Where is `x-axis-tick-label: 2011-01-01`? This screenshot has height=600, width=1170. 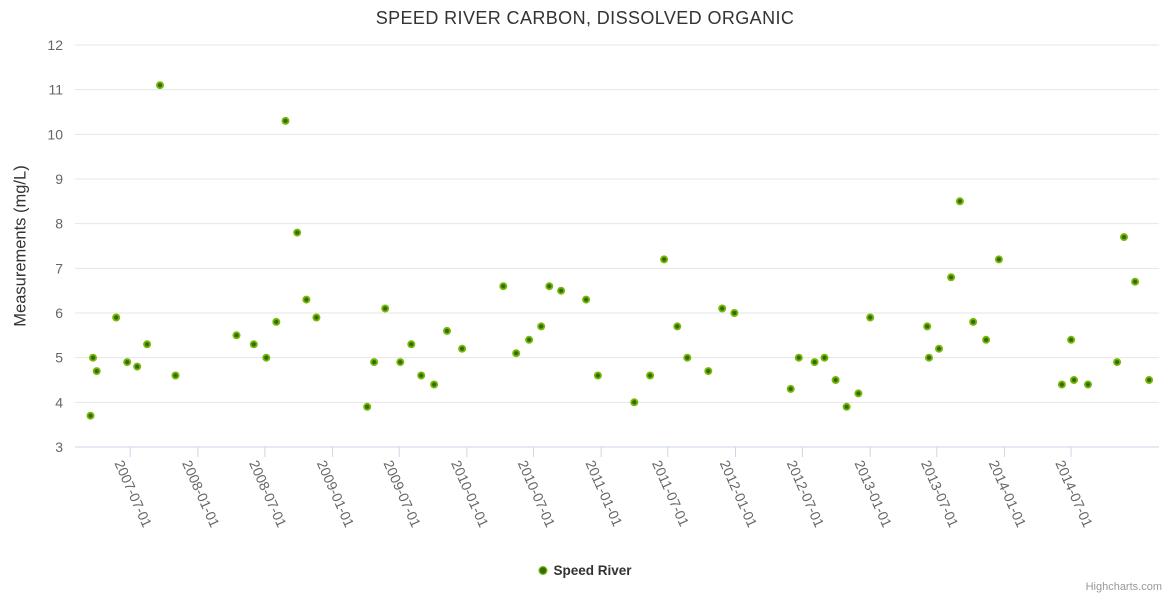
x-axis-tick-label: 2011-01-01 is located at coordinates (603, 493).